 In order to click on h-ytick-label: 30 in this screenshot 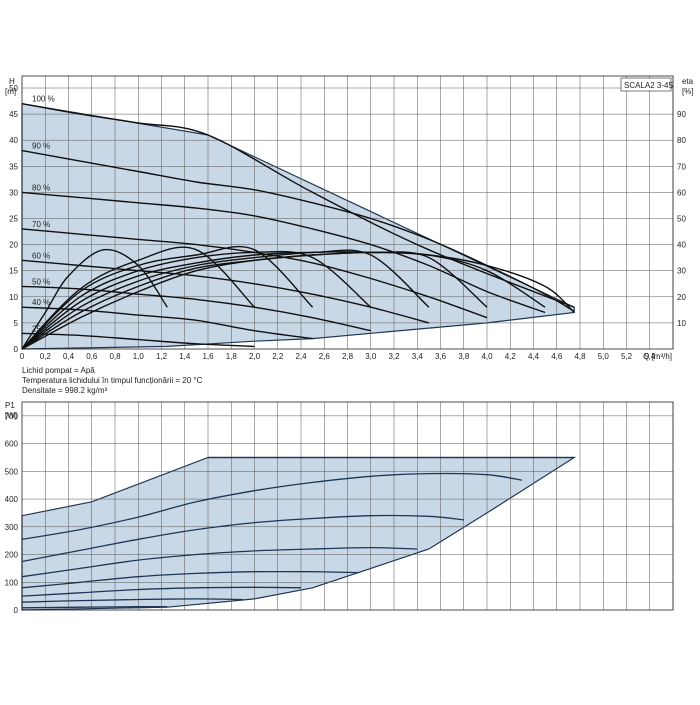, I will do `click(13, 192)`.